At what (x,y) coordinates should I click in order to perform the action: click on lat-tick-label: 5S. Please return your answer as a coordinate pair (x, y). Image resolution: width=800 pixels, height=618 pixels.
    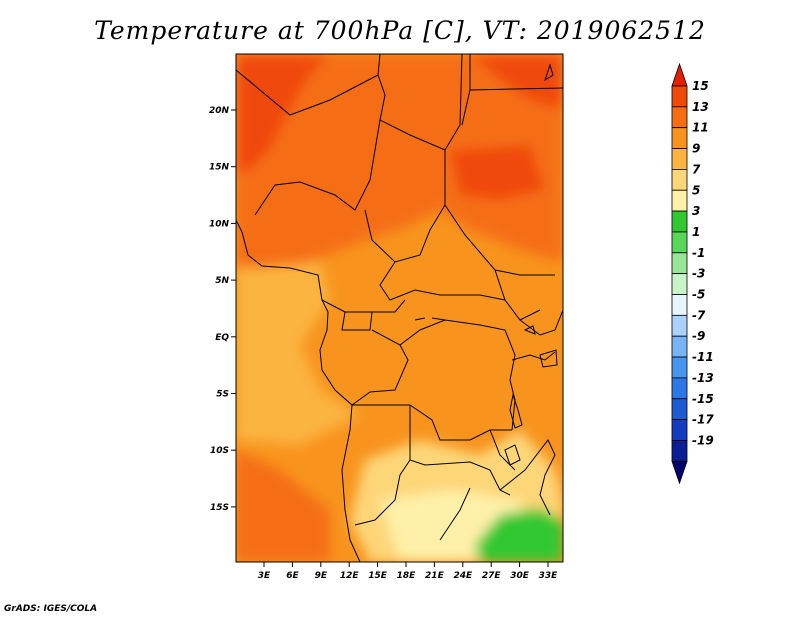
    Looking at the image, I should click on (222, 395).